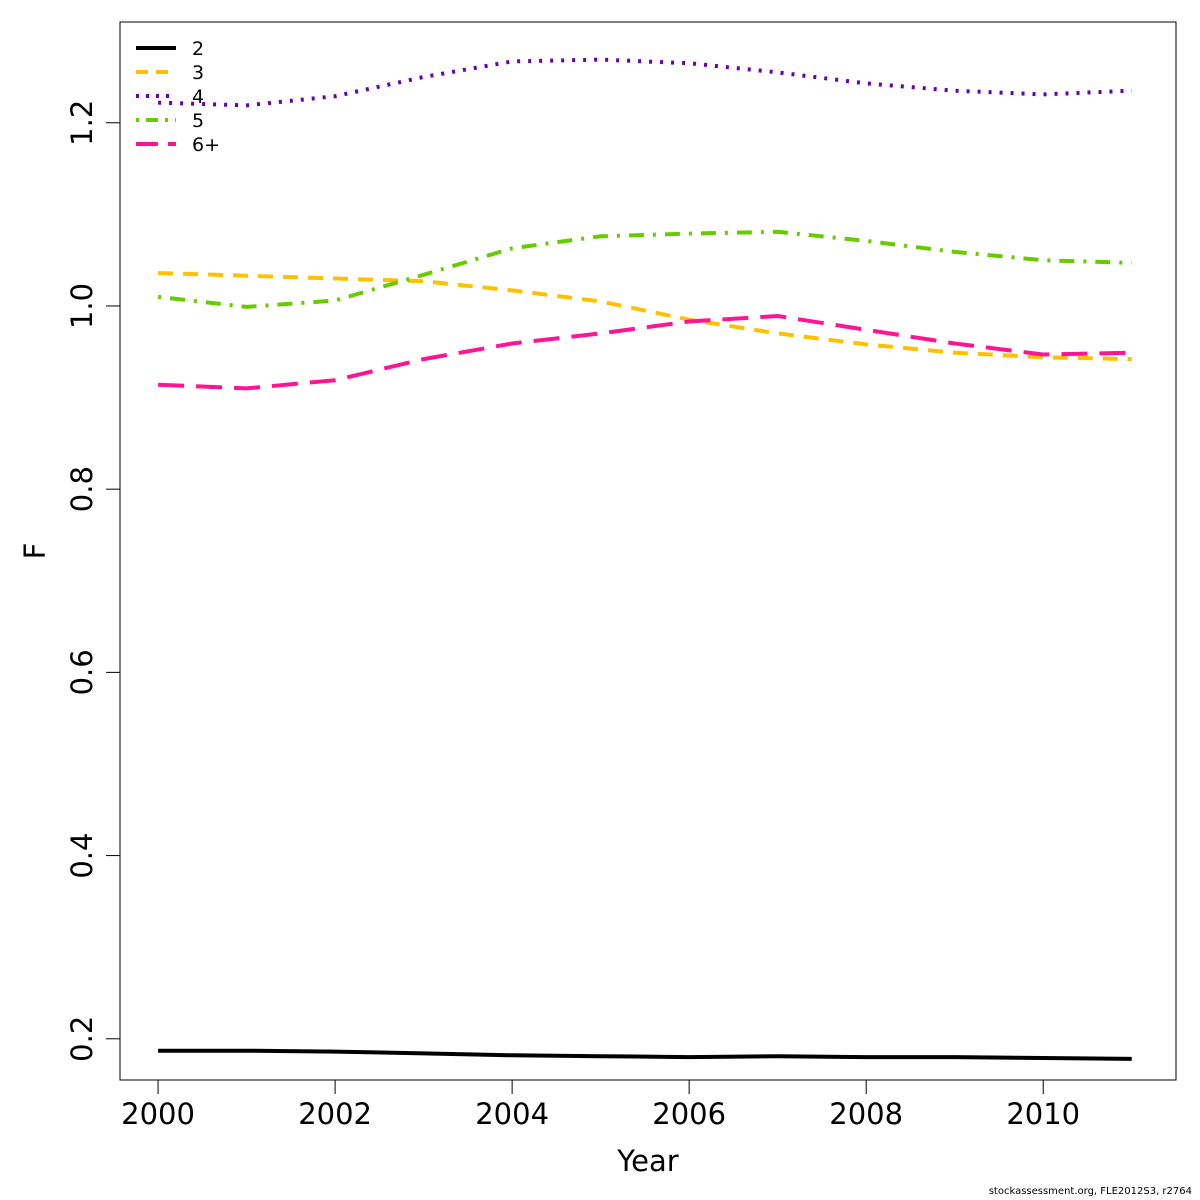 The image size is (1200, 1200). Describe the element at coordinates (866, 1114) in the screenshot. I see `x-tick-label: 2008` at that location.